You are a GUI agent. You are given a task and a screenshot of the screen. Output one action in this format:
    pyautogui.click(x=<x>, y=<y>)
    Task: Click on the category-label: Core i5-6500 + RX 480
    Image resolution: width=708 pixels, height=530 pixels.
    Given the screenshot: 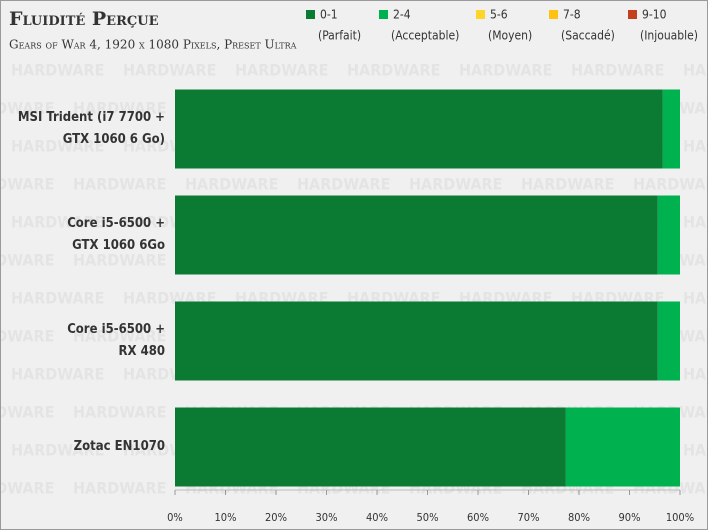 What is the action you would take?
    pyautogui.click(x=116, y=340)
    